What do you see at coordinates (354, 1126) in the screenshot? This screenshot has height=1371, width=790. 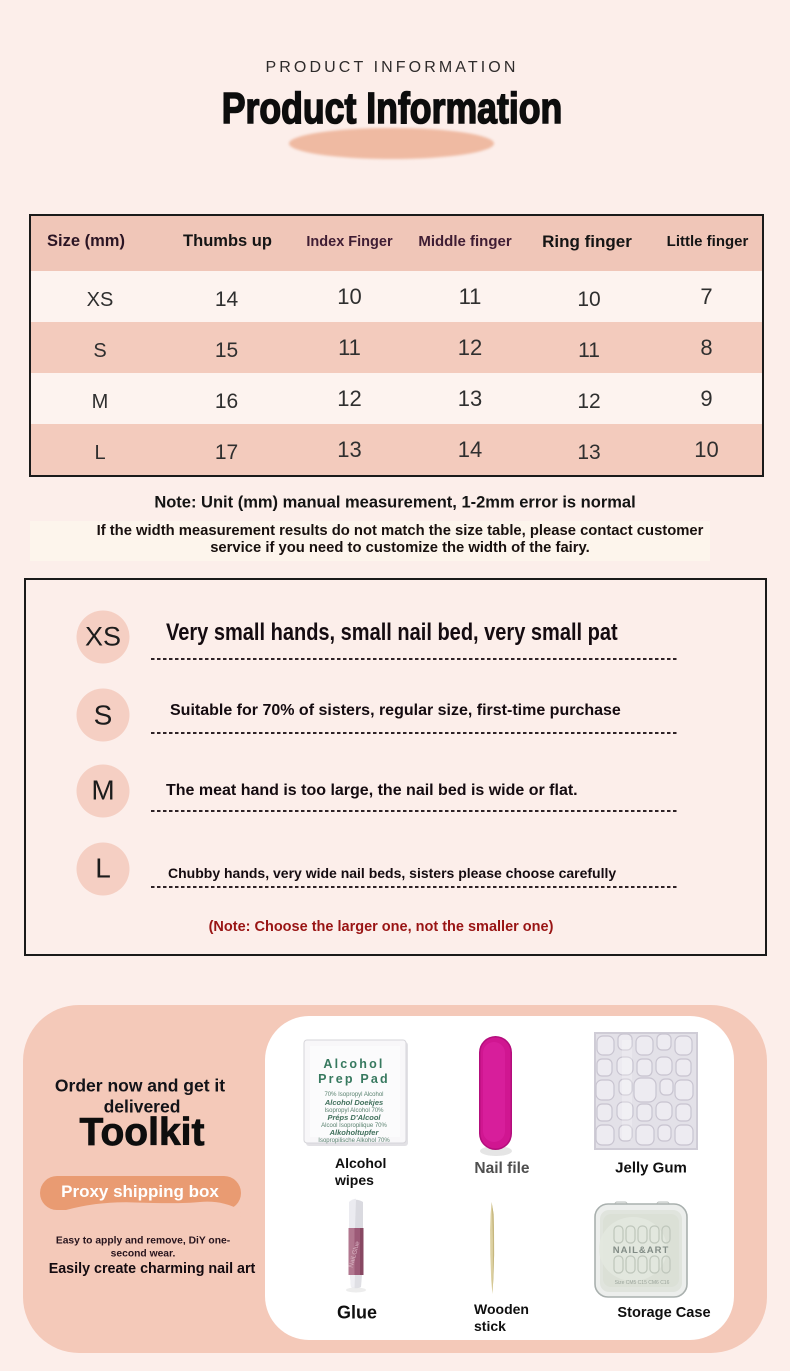 I see `svg-text: Alcool Isopropilique 70%` at bounding box center [354, 1126].